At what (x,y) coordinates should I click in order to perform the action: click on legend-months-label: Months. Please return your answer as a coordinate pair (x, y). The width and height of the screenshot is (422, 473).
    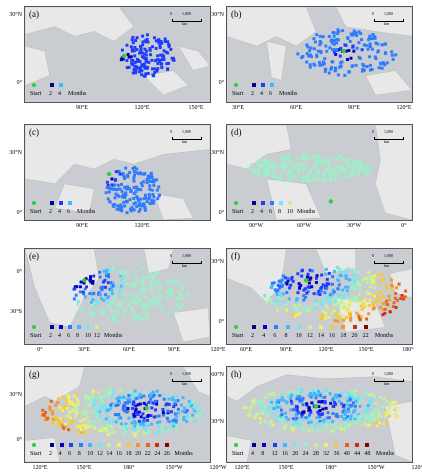
    Looking at the image, I should click on (306, 212).